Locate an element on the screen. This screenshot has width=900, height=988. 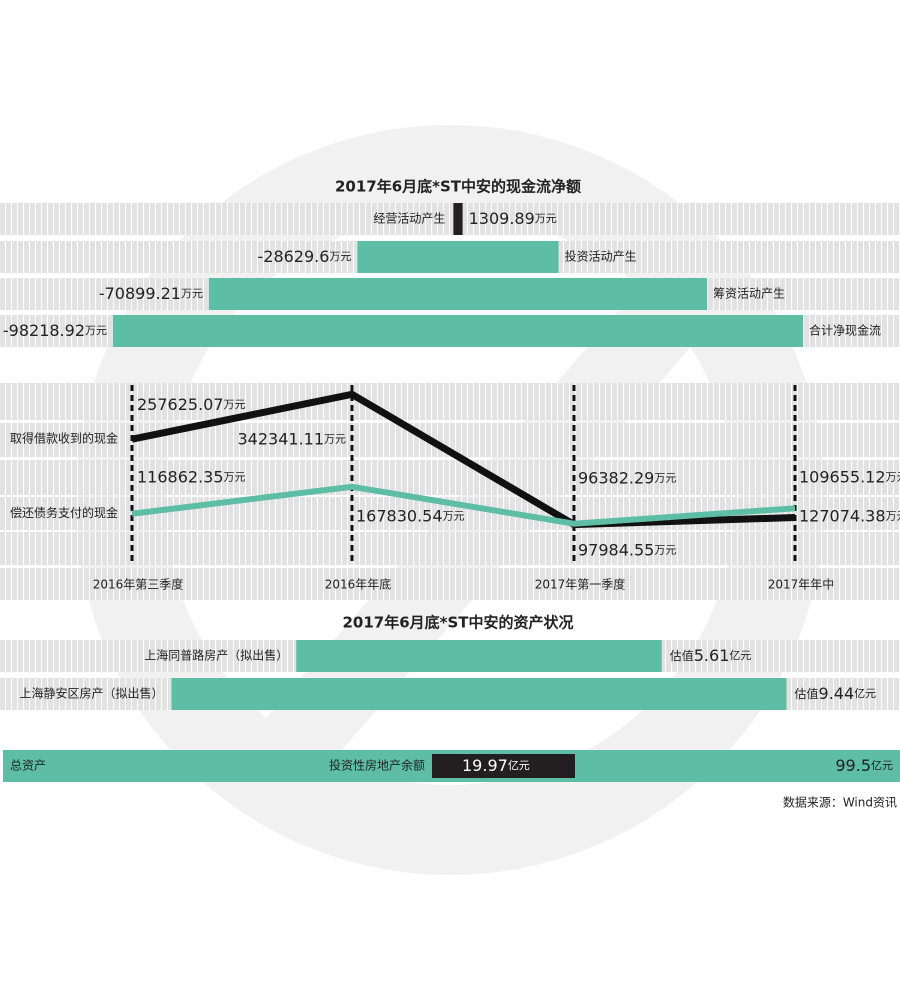
part-box is located at coordinates (503, 766).